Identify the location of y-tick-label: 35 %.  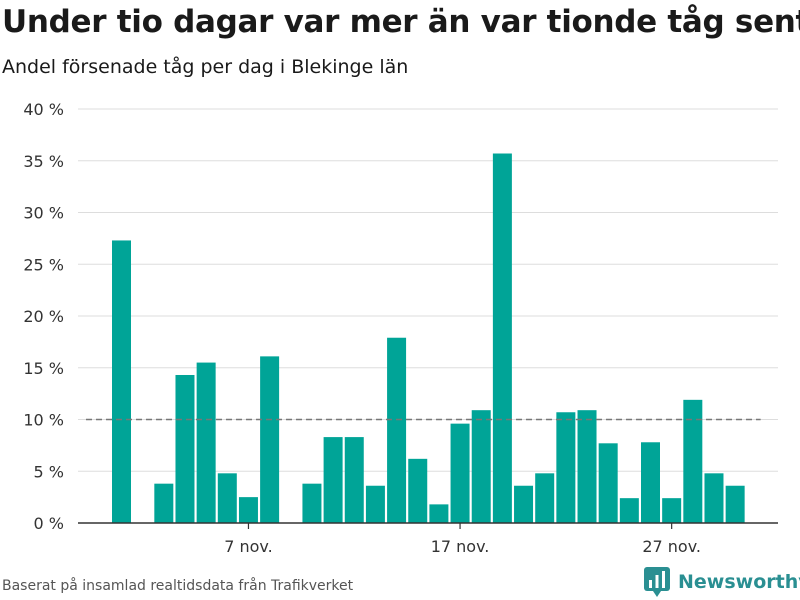
(43, 161).